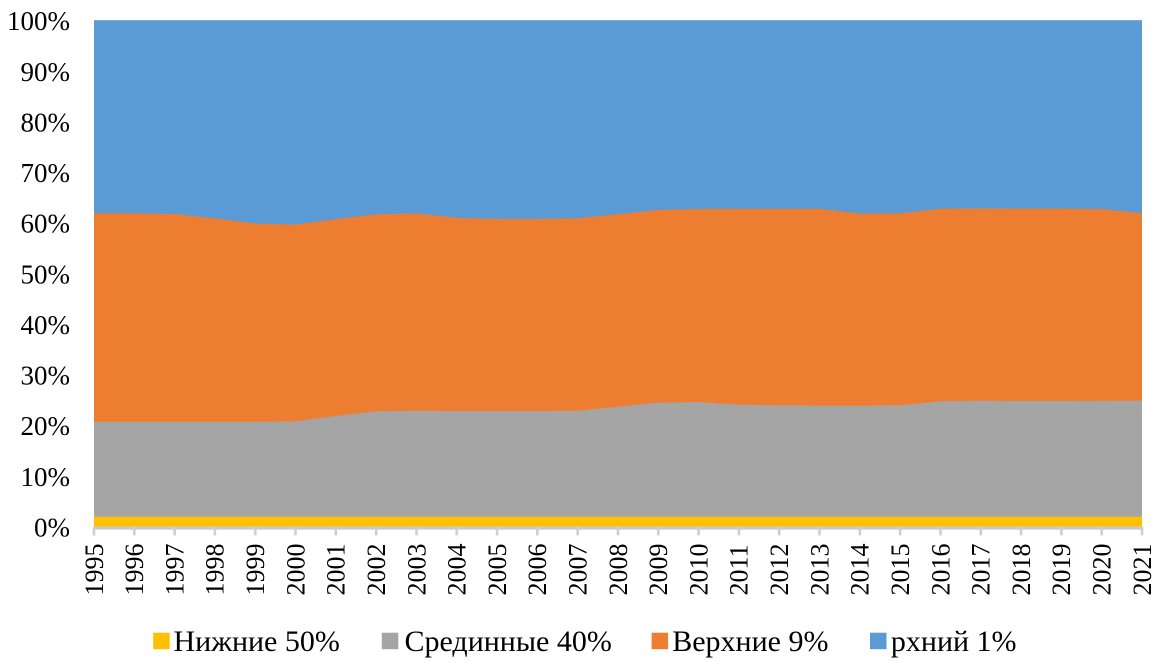 The image size is (1166, 662). What do you see at coordinates (94, 570) in the screenshot?
I see `svg-text: 1995` at bounding box center [94, 570].